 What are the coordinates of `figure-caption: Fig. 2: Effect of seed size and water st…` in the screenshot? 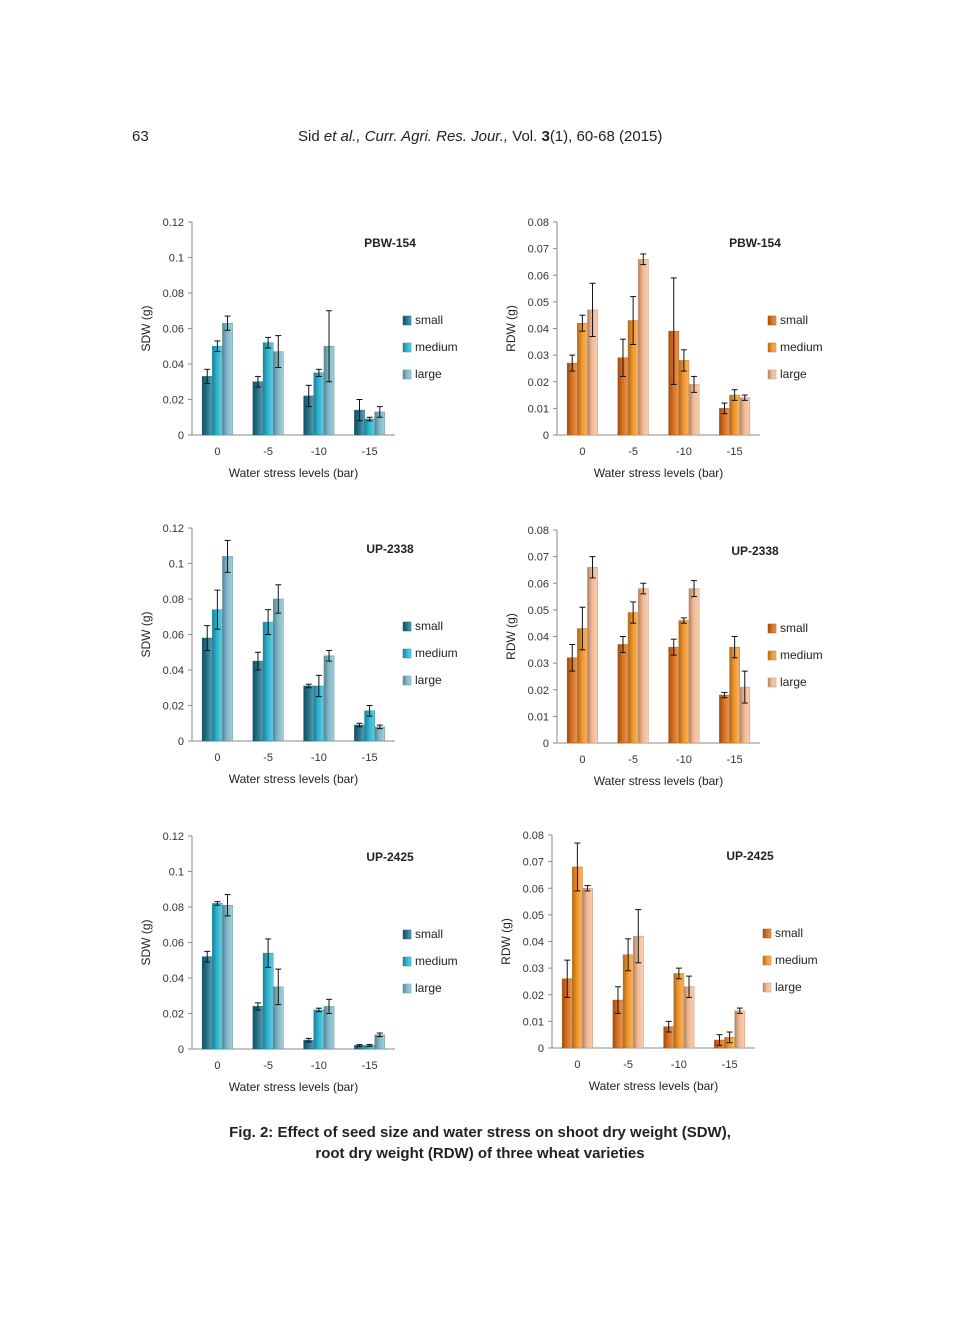 It's located at (480, 1143).